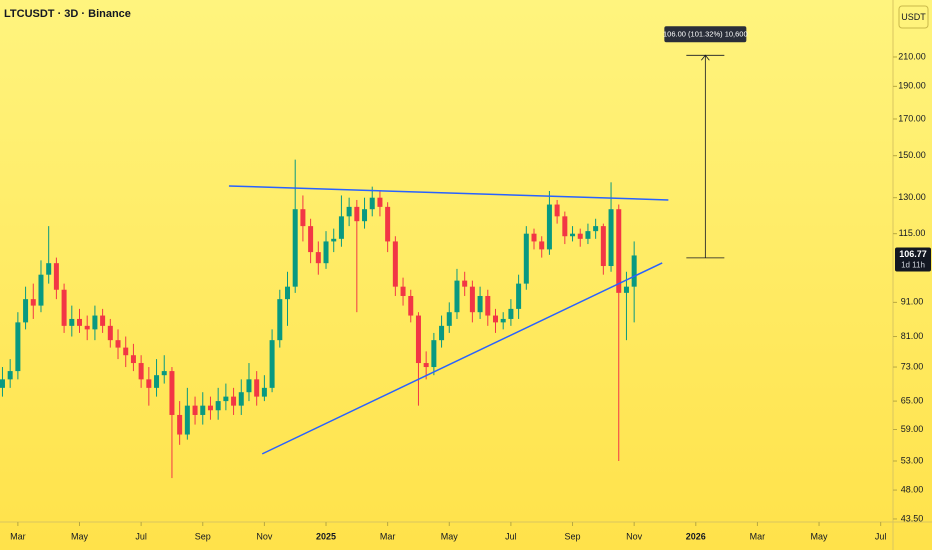 This screenshot has height=550, width=932. I want to click on y-tick-label: 170.00, so click(912, 118).